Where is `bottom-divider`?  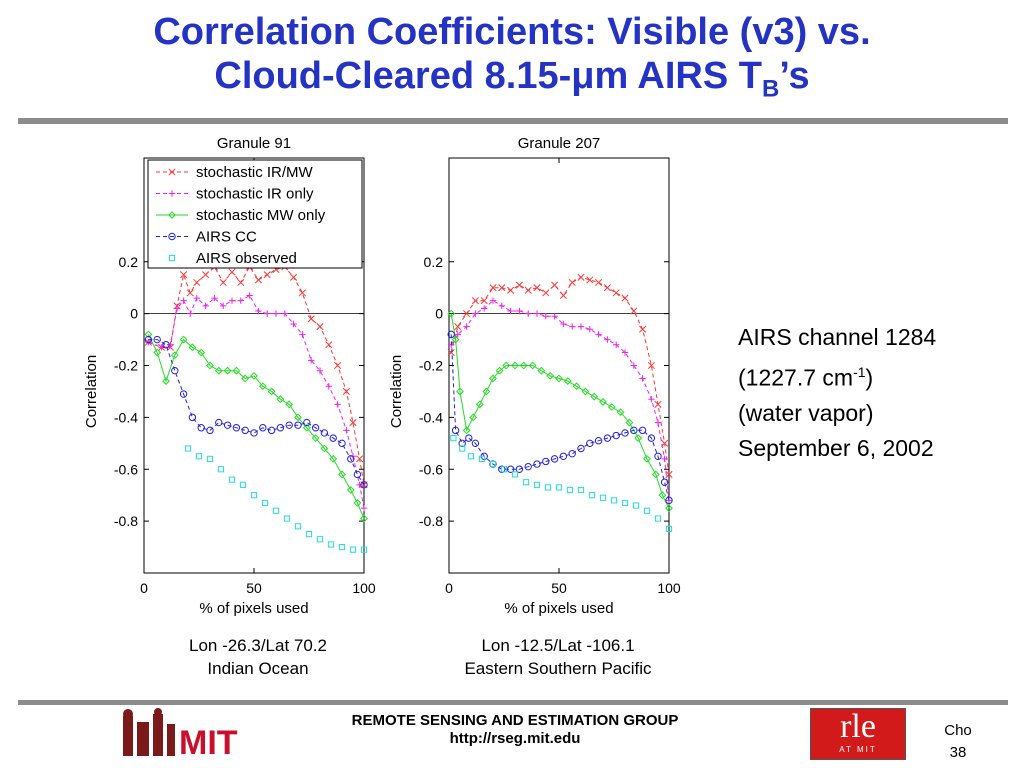 bottom-divider is located at coordinates (513, 702).